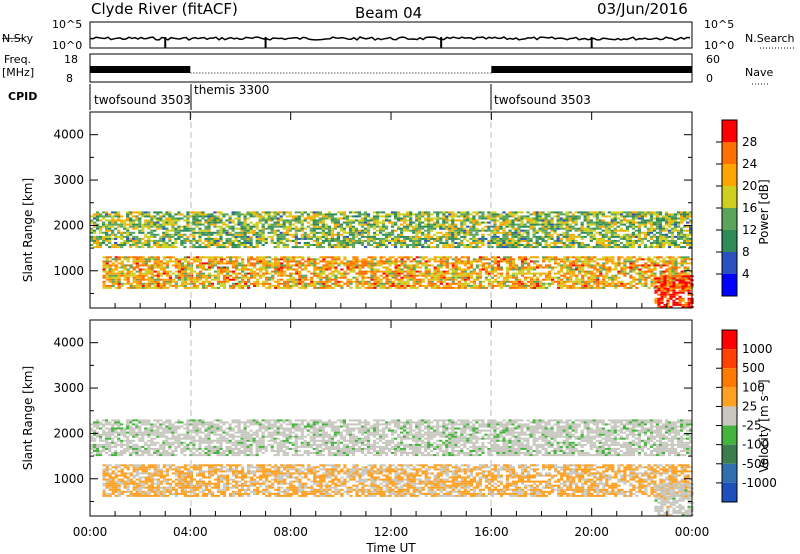  I want to click on nsky-trace, so click(390, 38).